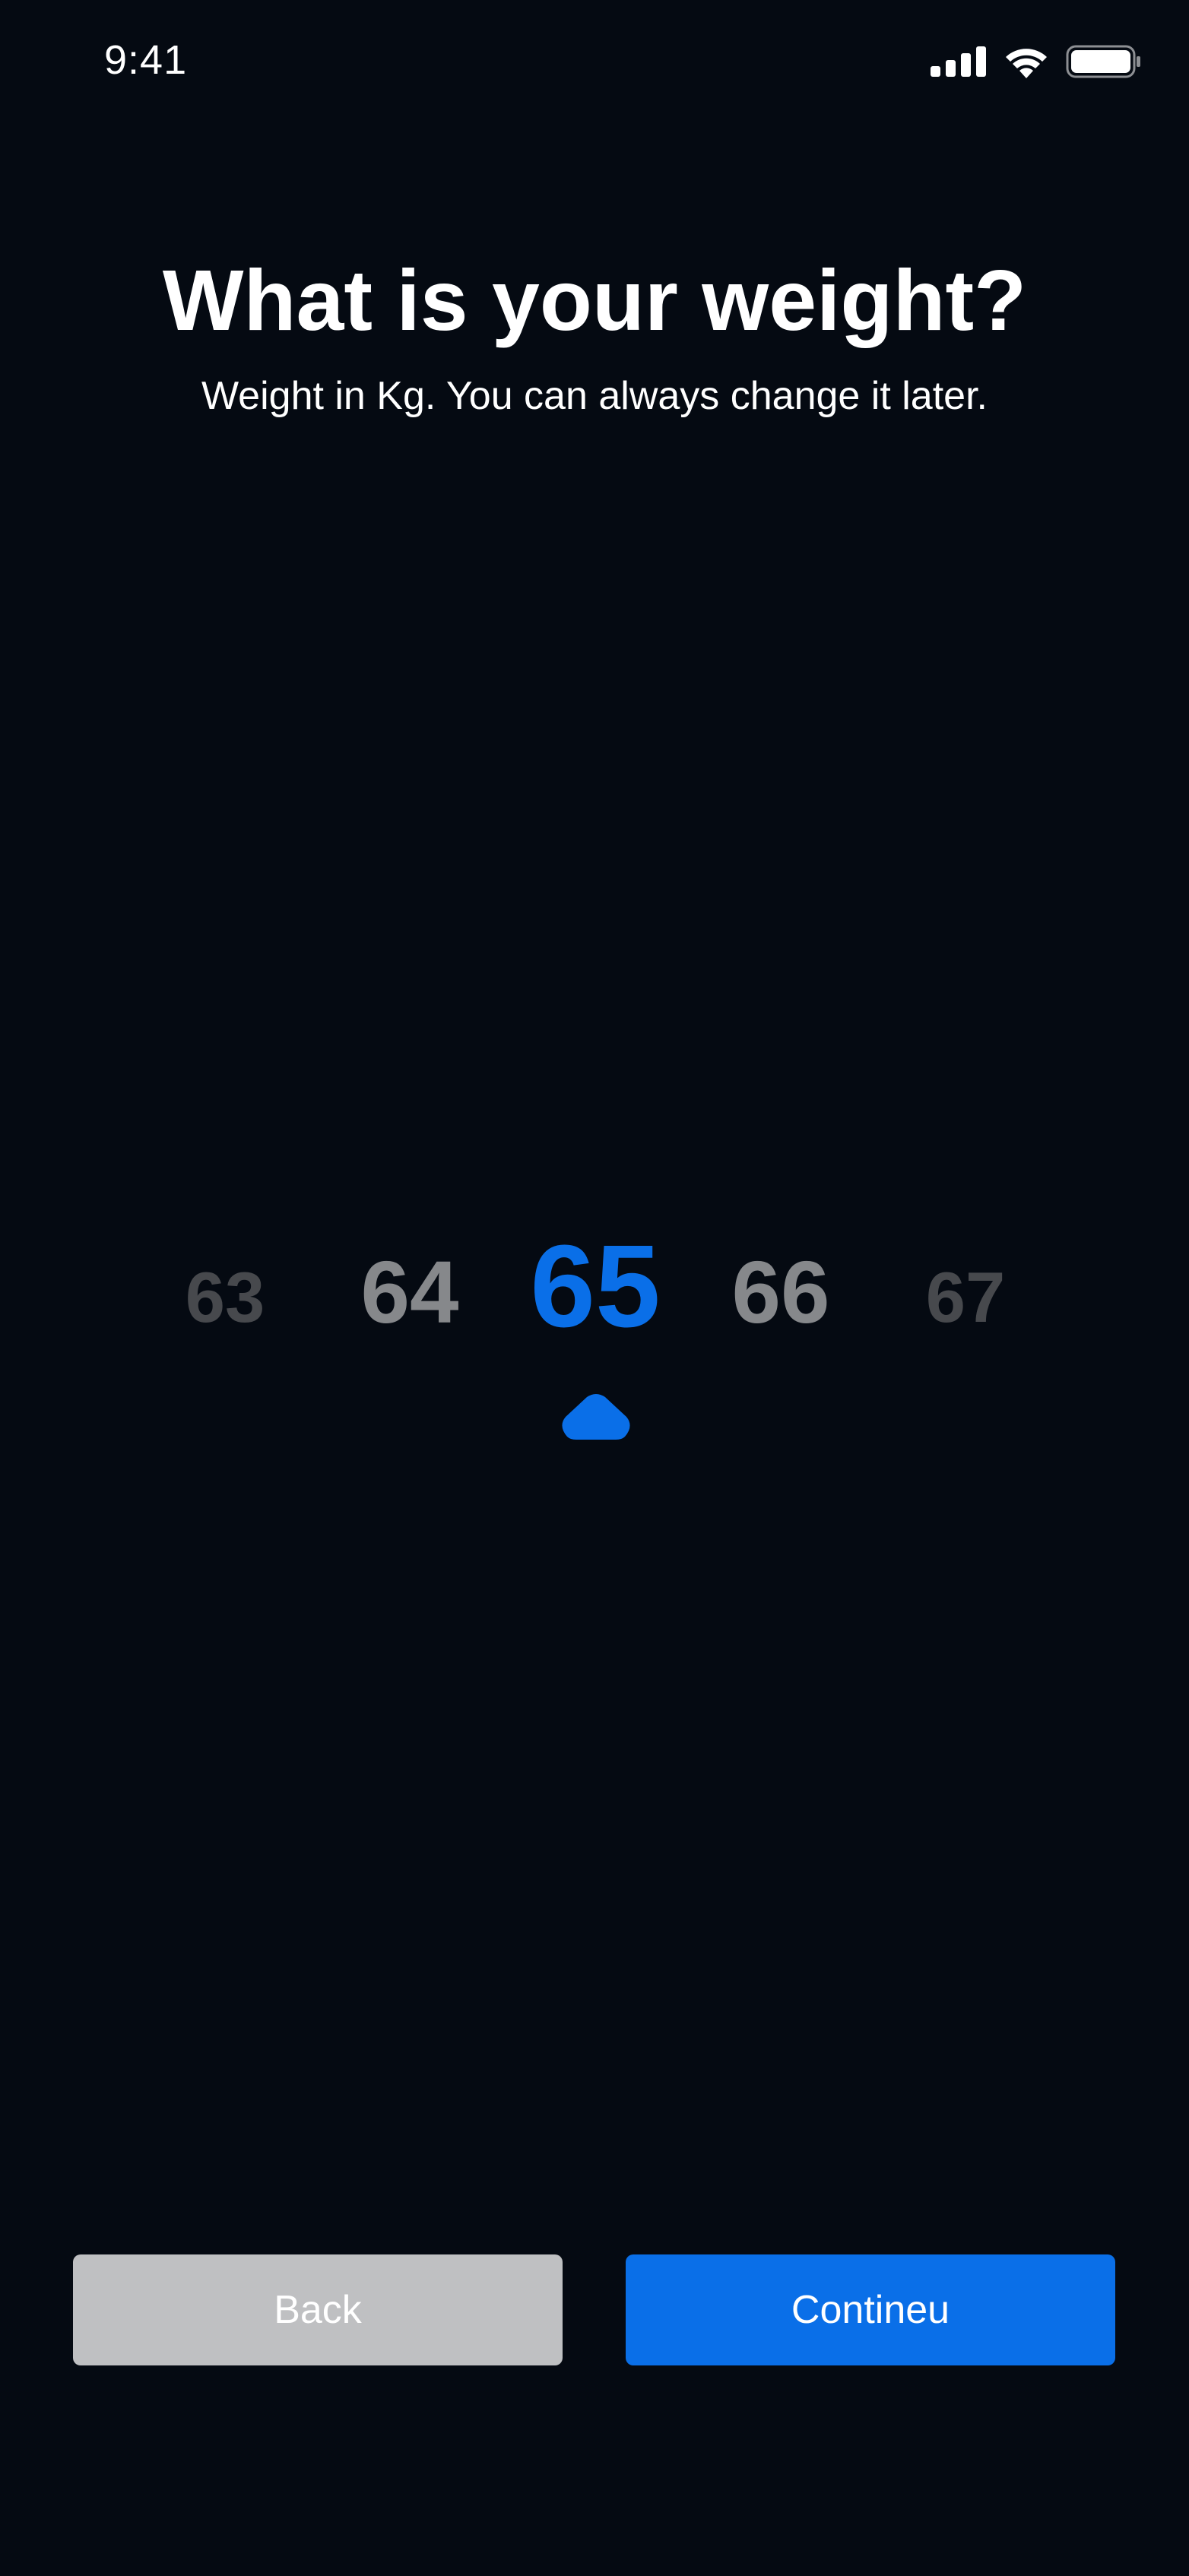  What do you see at coordinates (780, 1292) in the screenshot?
I see `weight-option-66: 66` at bounding box center [780, 1292].